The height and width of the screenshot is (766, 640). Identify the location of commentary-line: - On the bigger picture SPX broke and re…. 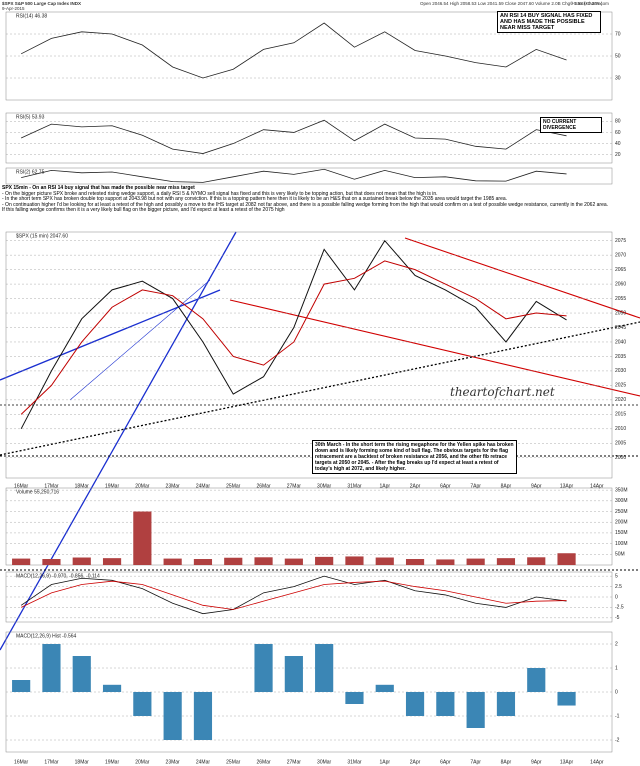
(220, 193).